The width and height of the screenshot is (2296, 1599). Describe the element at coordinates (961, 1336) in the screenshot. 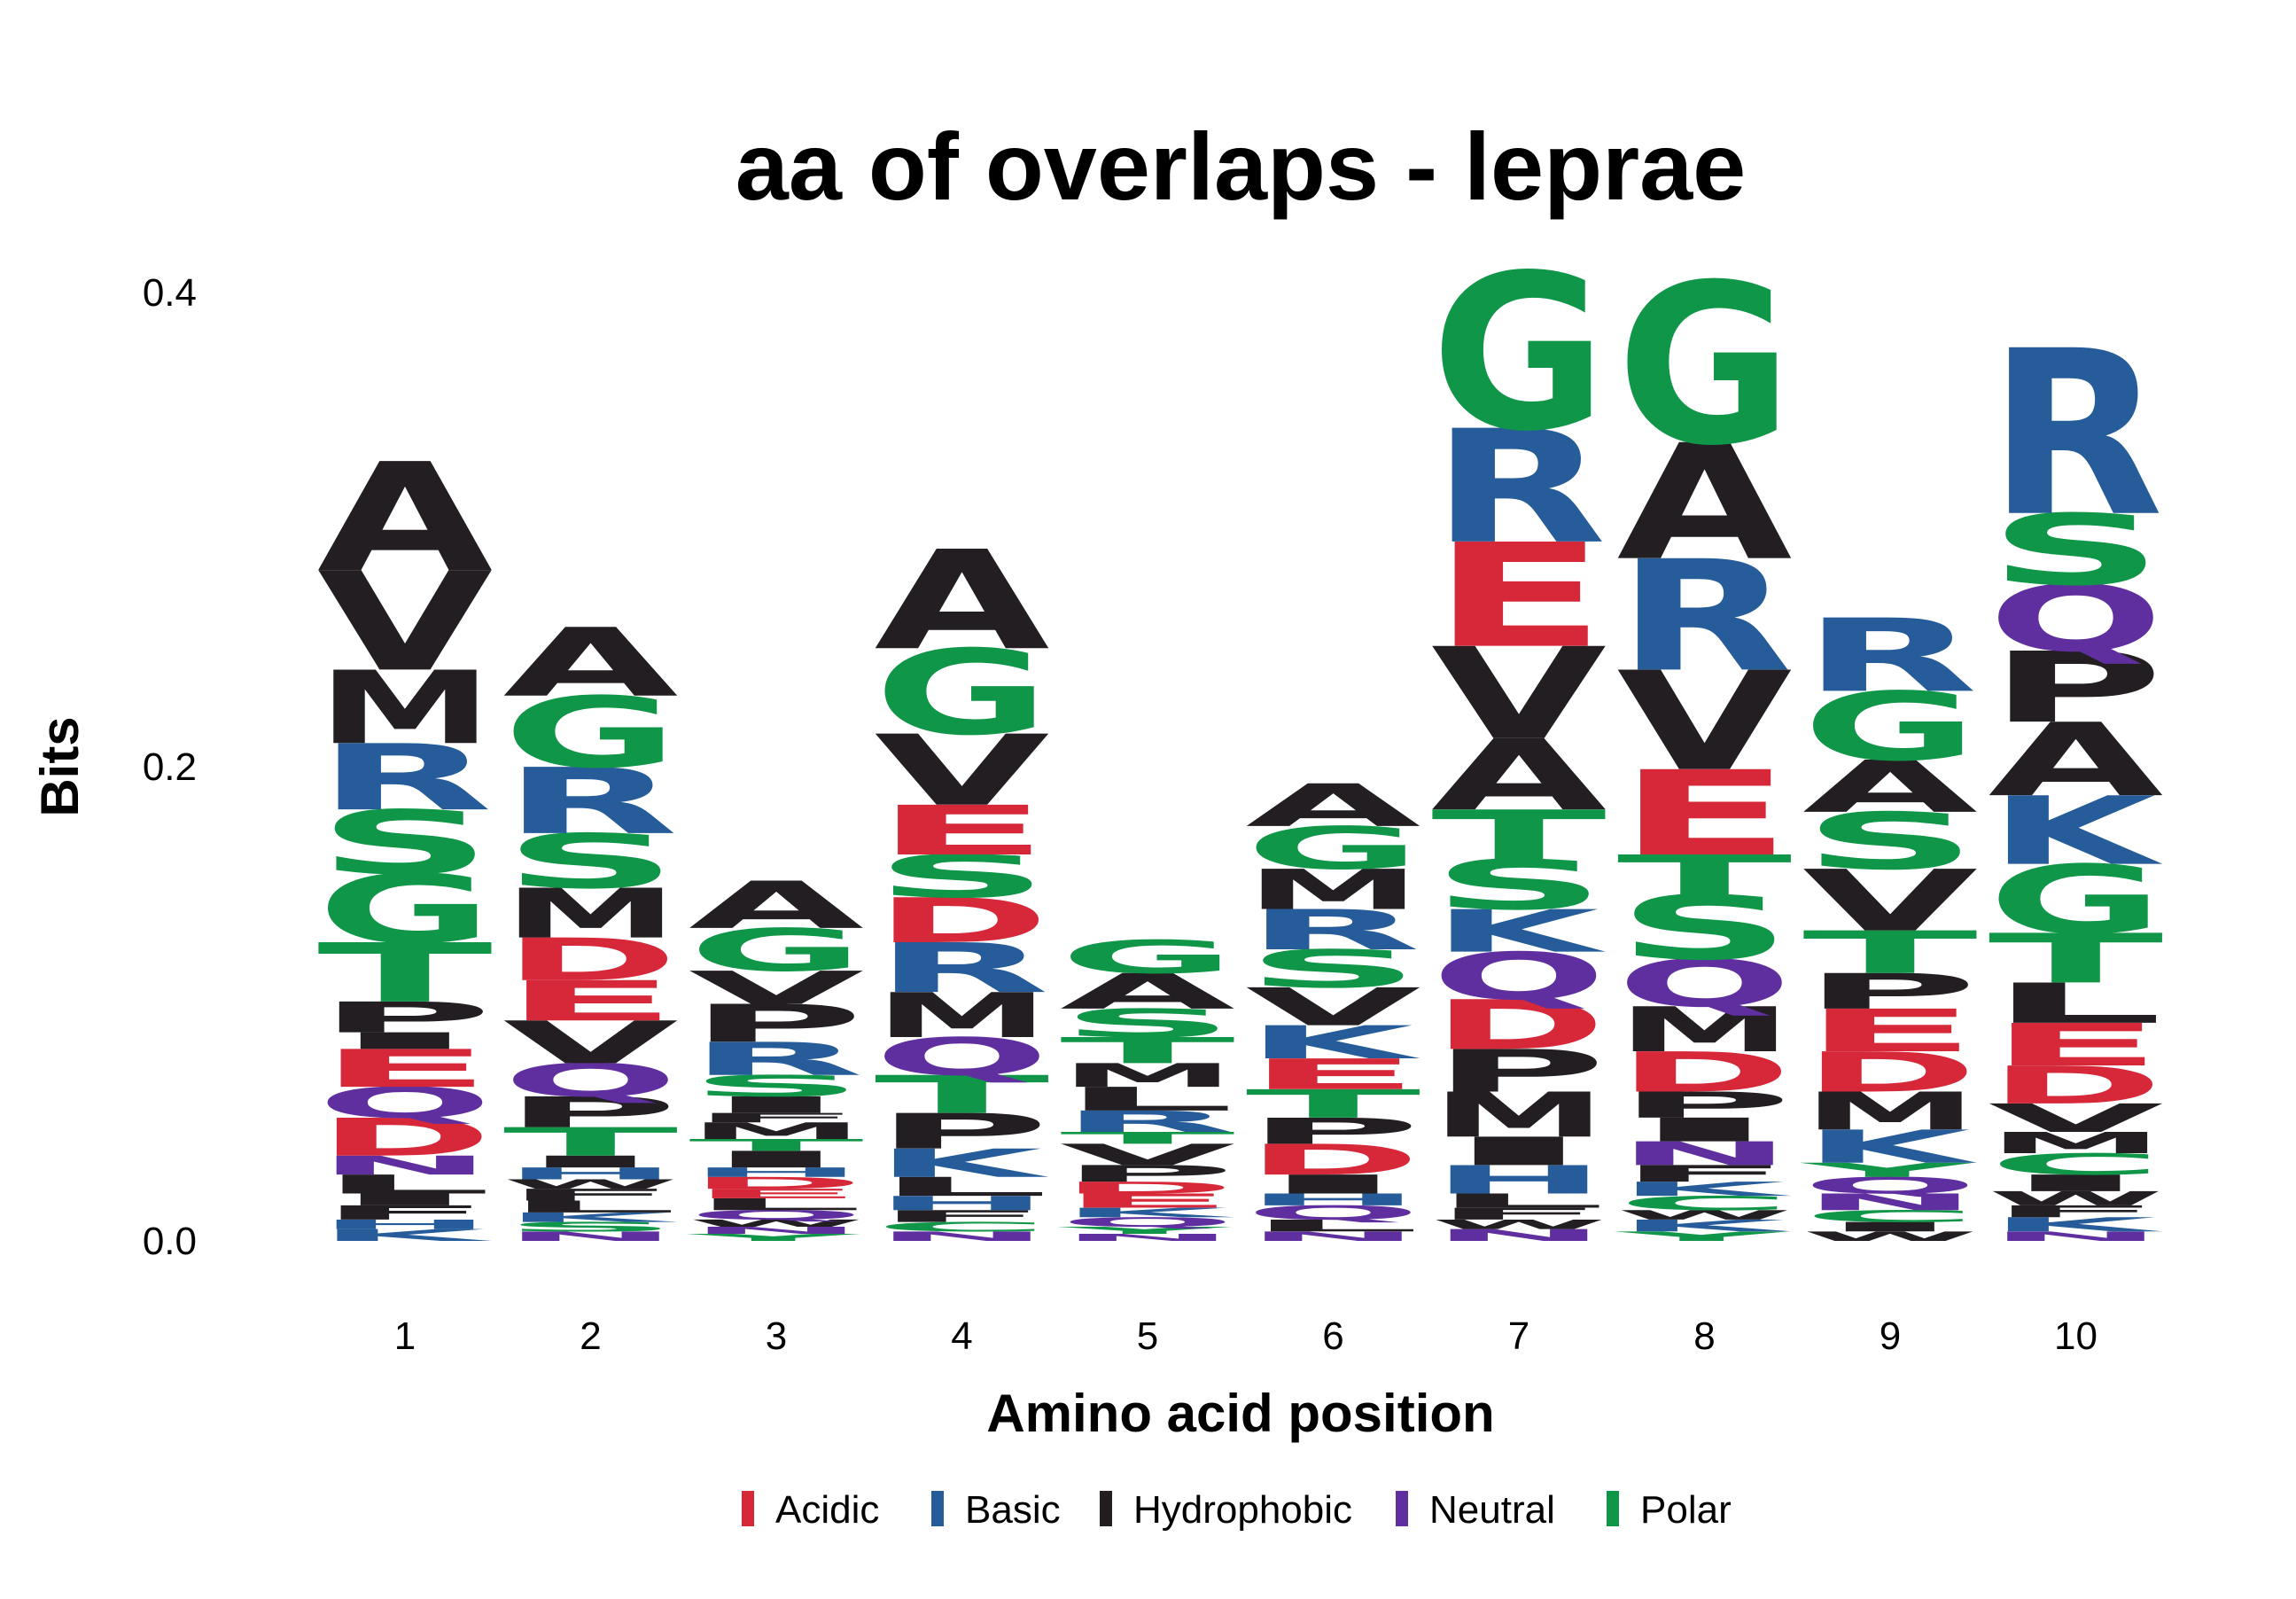

I see `x-tick-label: 4` at that location.